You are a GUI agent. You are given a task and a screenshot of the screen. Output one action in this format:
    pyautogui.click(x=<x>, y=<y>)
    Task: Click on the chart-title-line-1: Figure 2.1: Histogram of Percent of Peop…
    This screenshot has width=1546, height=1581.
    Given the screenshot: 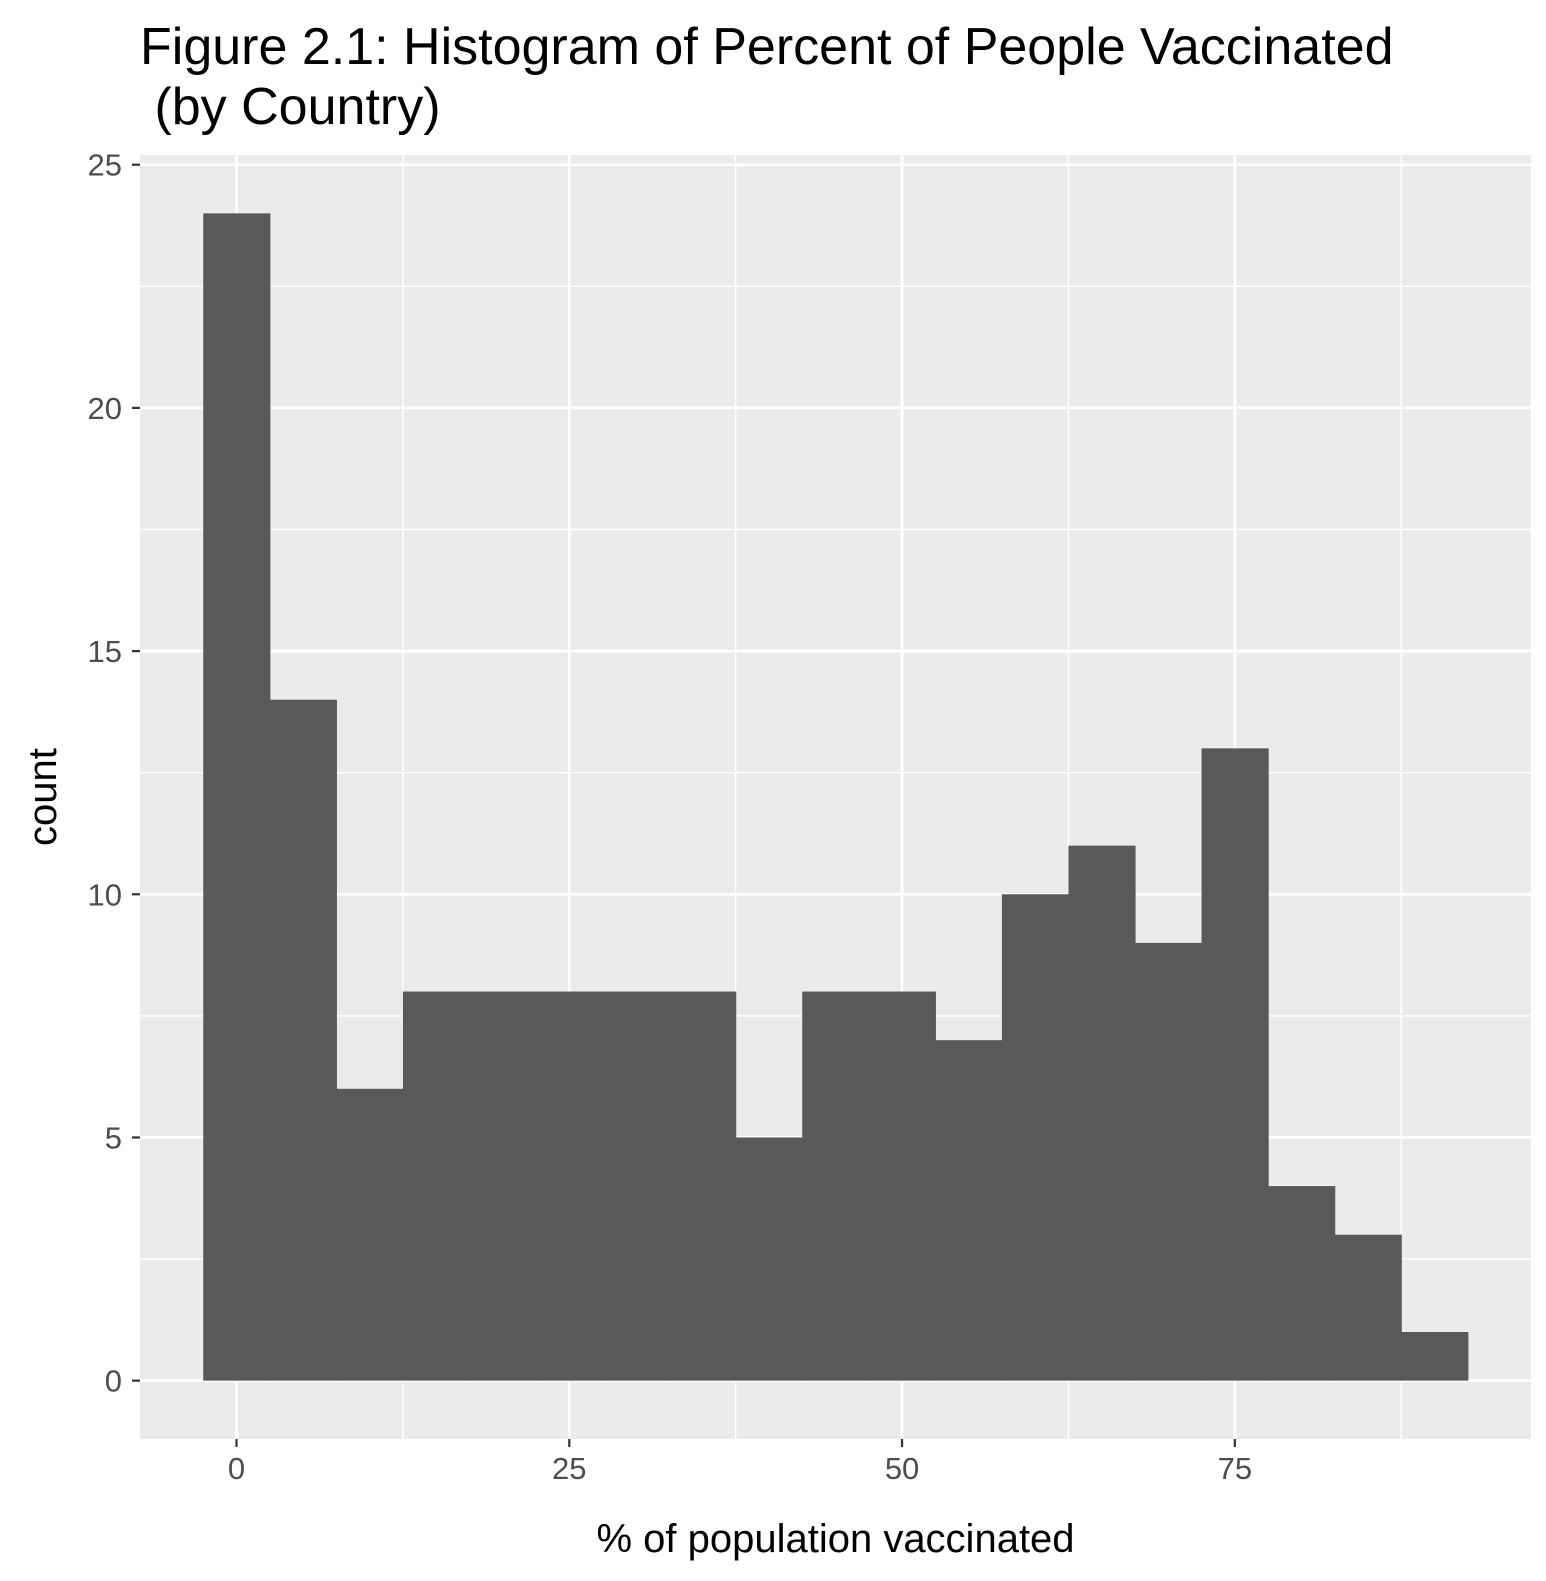 What is the action you would take?
    pyautogui.click(x=766, y=47)
    